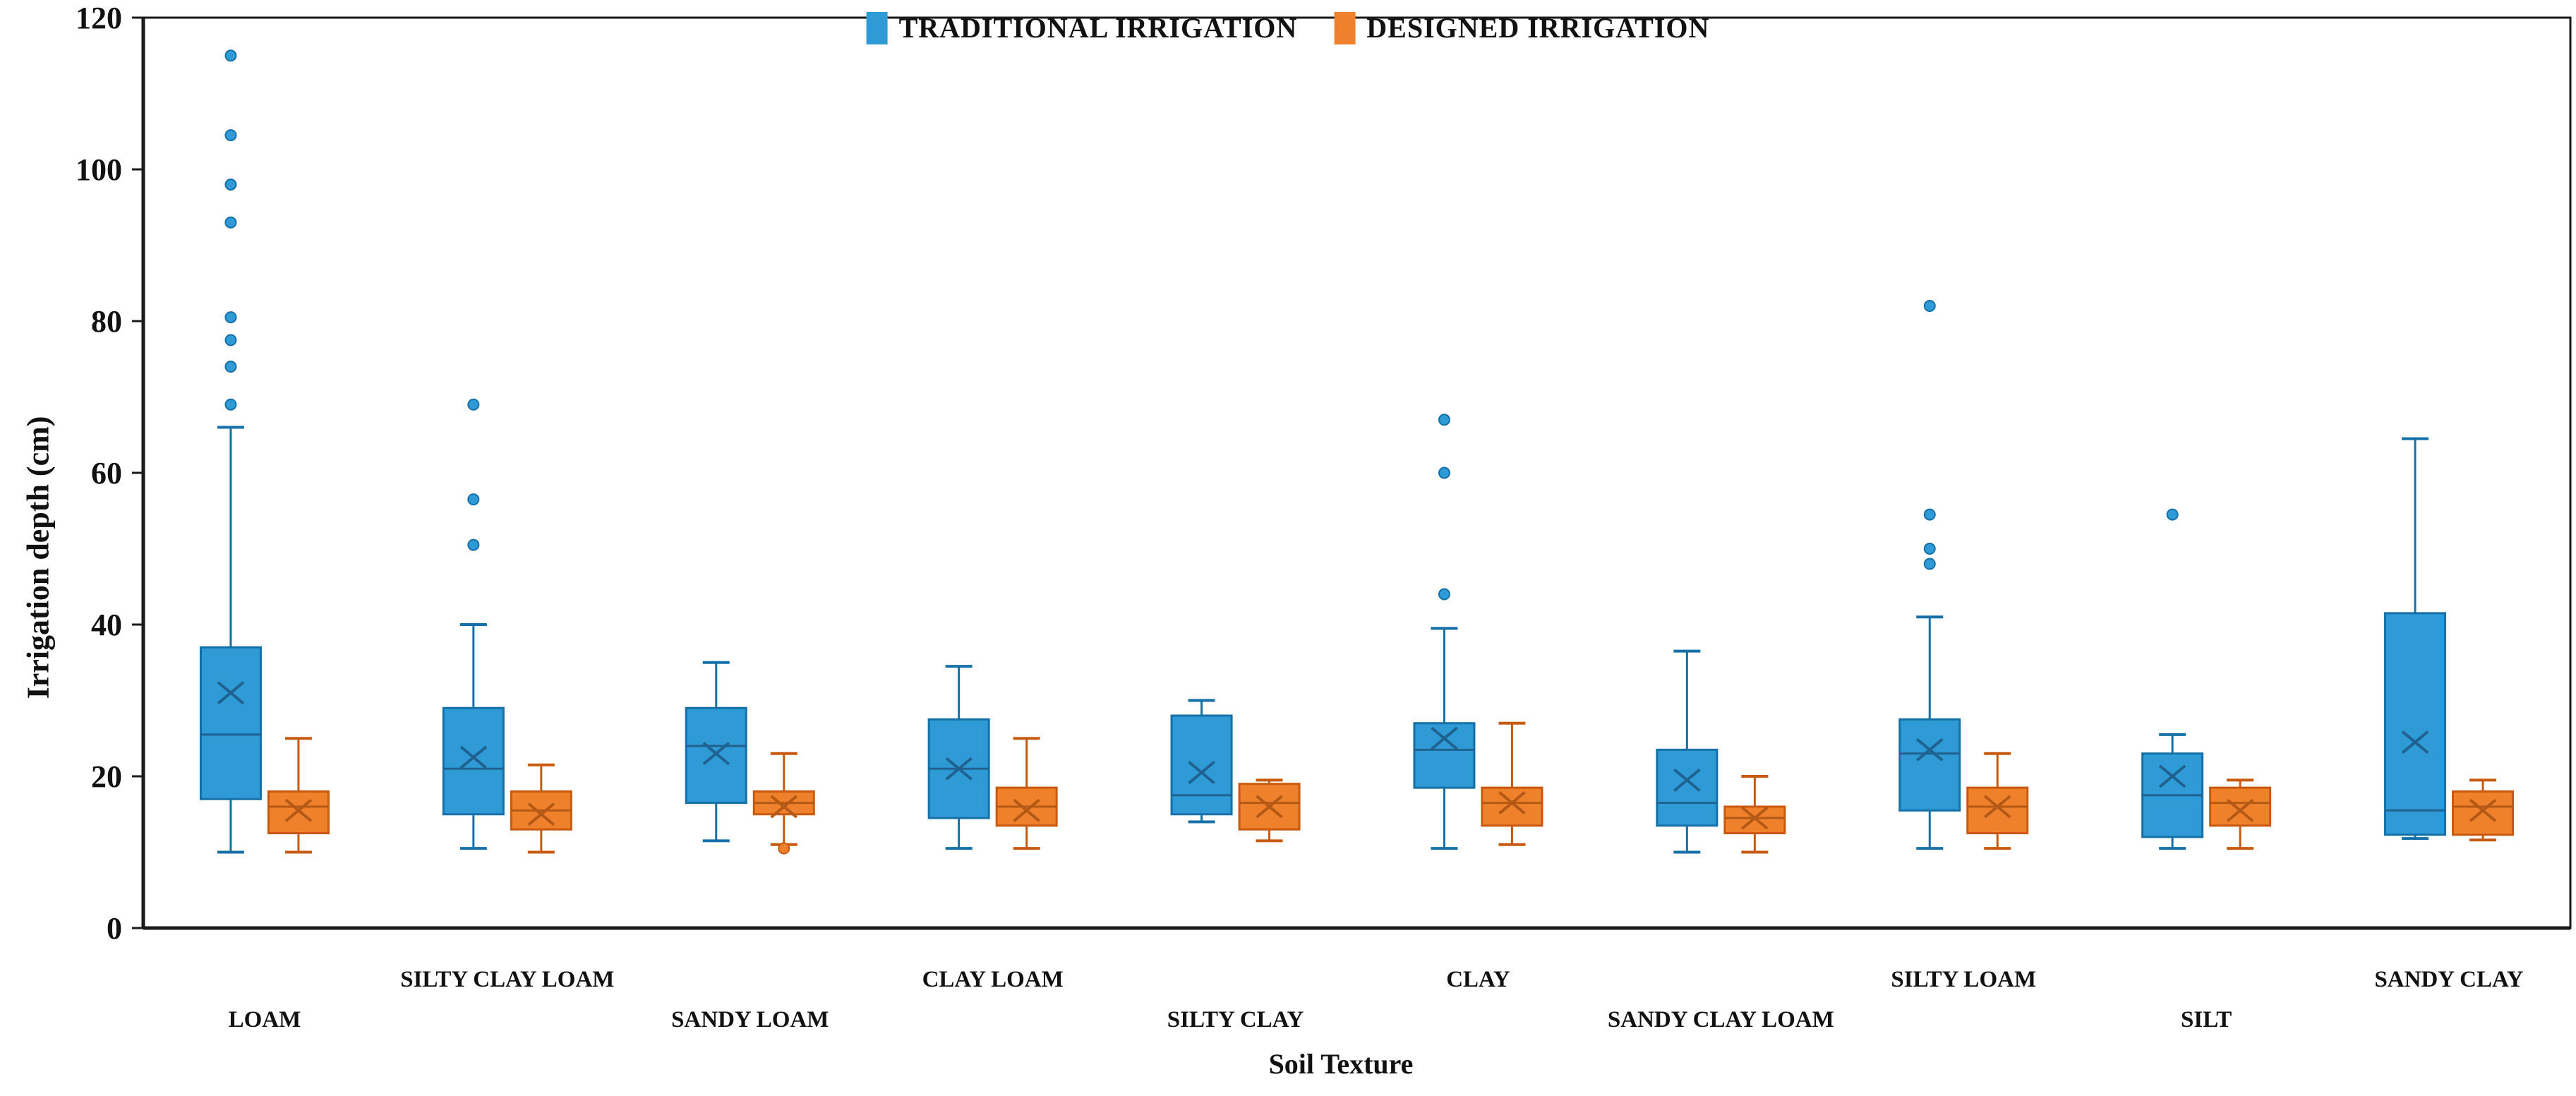  I want to click on y-tick-label: 120, so click(99, 18).